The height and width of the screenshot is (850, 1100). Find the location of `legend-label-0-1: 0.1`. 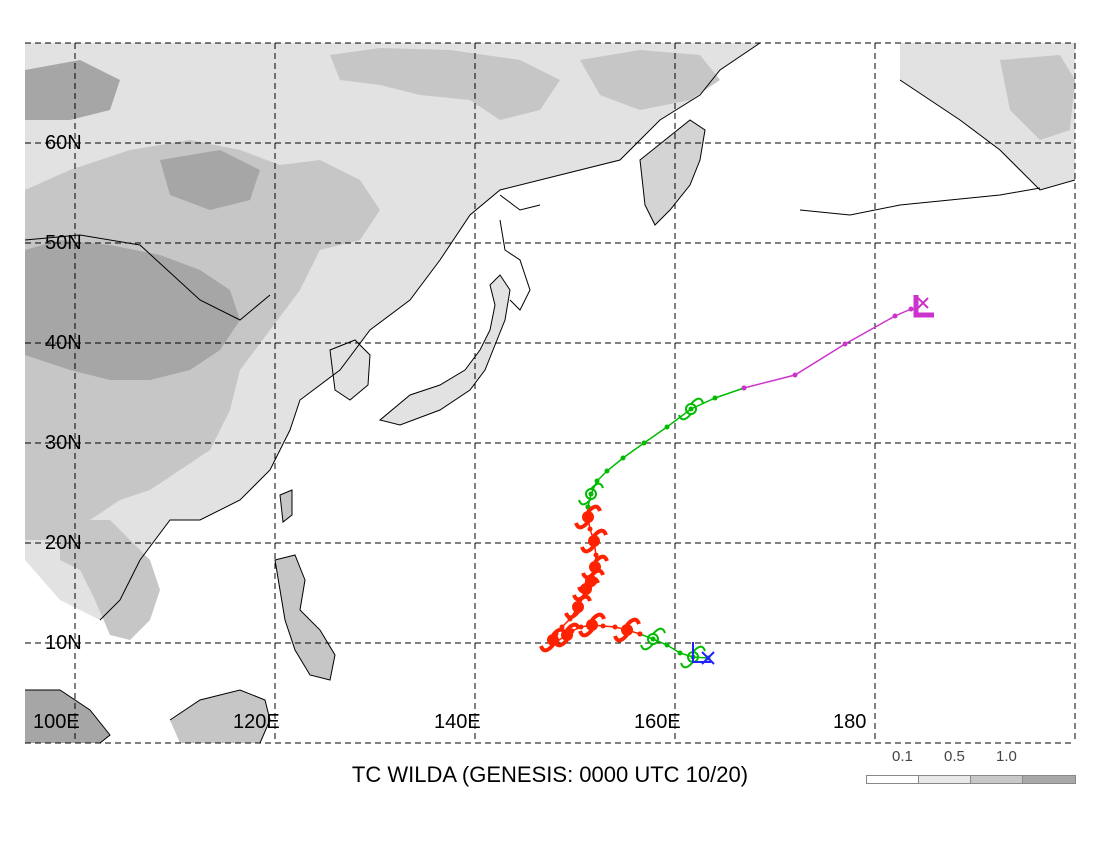

legend-label-0-1: 0.1 is located at coordinates (902, 756).